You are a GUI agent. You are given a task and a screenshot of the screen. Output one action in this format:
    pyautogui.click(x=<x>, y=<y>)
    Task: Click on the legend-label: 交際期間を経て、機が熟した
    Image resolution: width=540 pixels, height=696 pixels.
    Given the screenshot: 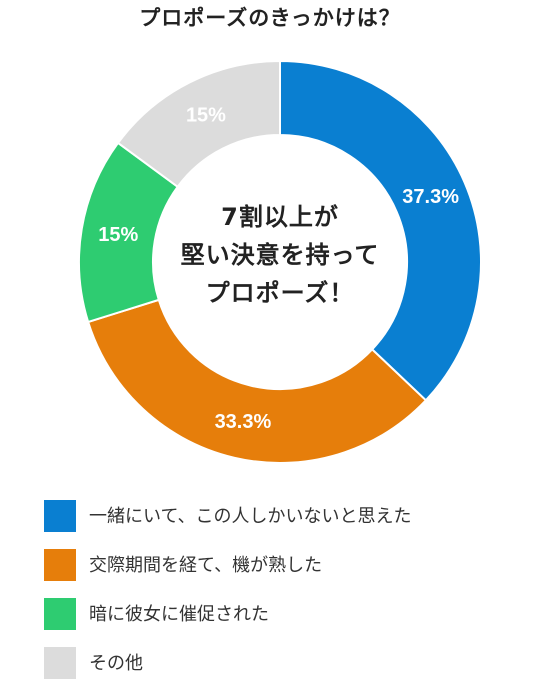 What is the action you would take?
    pyautogui.click(x=206, y=565)
    